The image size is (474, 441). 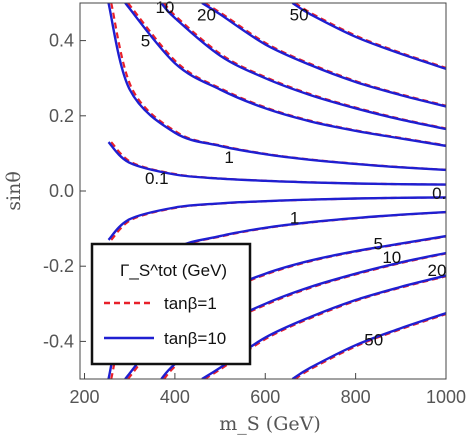 I want to click on x-axis-ticks: 200 400 600 800 1000, so click(x=267, y=390).